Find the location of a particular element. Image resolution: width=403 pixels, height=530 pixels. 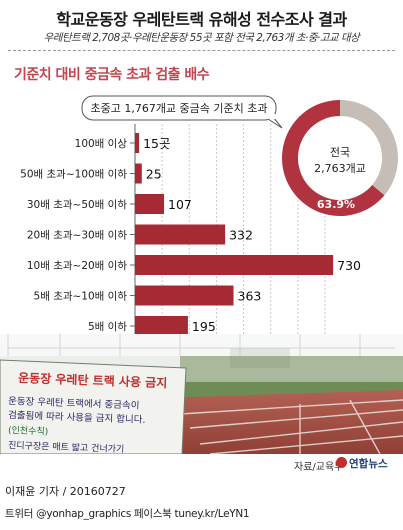

donut-center-label-2: 2,763개교 is located at coordinates (340, 168).